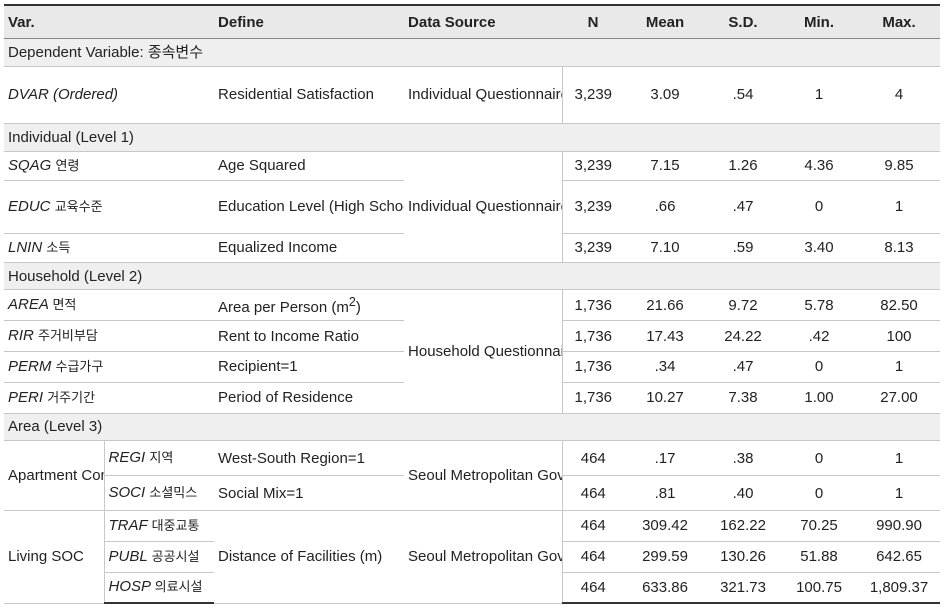 Image resolution: width=944 pixels, height=609 pixels. Describe the element at coordinates (743, 21) in the screenshot. I see `header-sd: S.D.` at that location.